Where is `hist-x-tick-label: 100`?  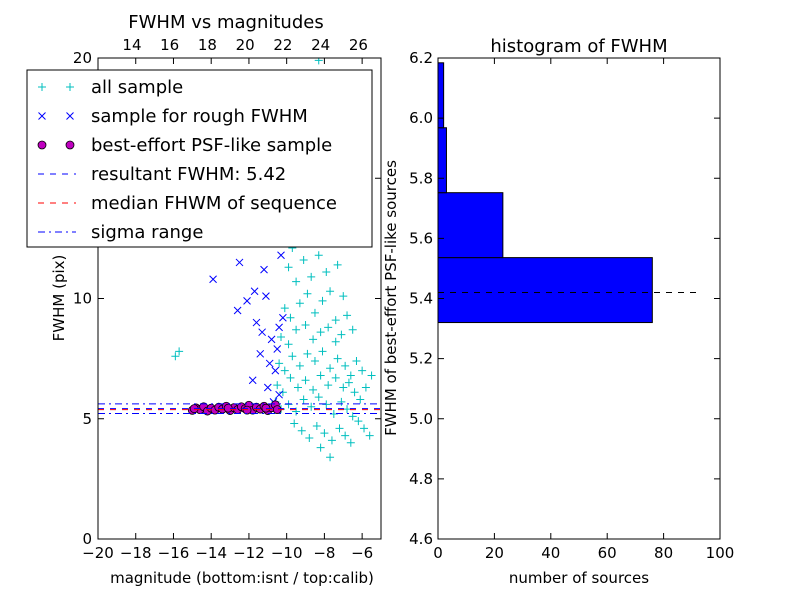
hist-x-tick-label: 100 is located at coordinates (720, 553).